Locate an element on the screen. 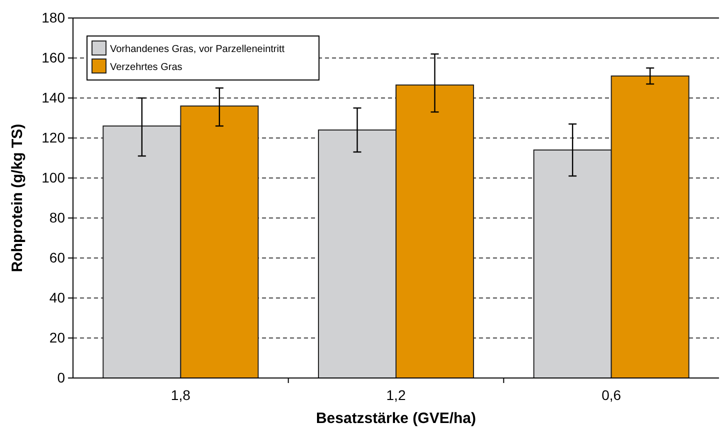  x-tick-label: 0,6 is located at coordinates (612, 395).